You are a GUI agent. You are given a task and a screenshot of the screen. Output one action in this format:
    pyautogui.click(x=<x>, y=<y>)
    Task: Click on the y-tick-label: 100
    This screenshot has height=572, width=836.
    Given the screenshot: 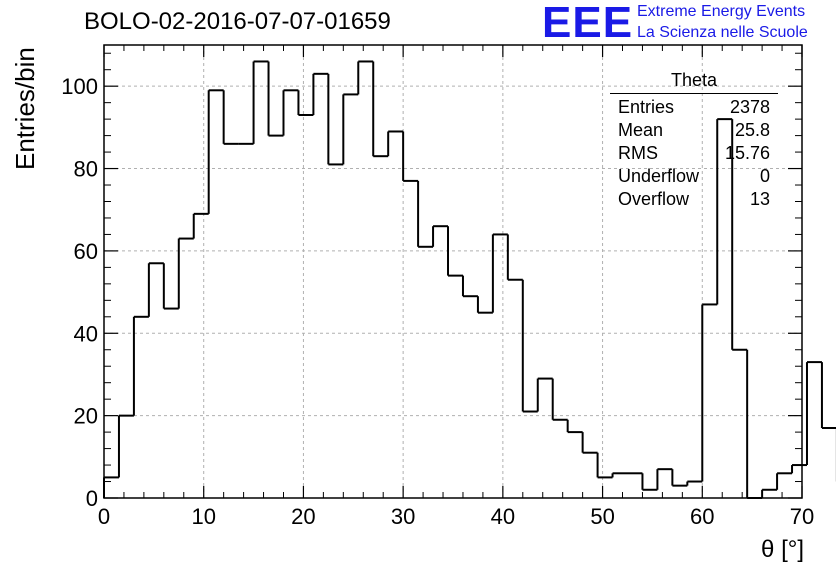 What is the action you would take?
    pyautogui.click(x=79, y=86)
    